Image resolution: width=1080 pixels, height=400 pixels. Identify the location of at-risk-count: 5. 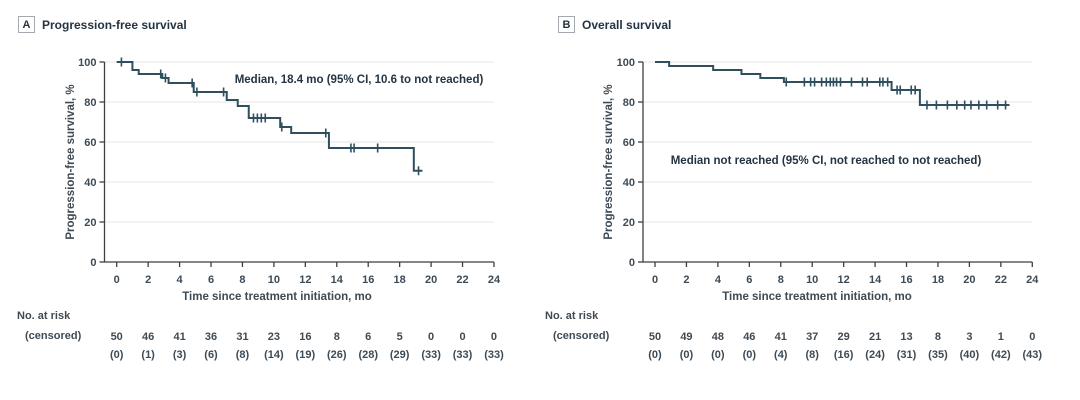
(400, 337).